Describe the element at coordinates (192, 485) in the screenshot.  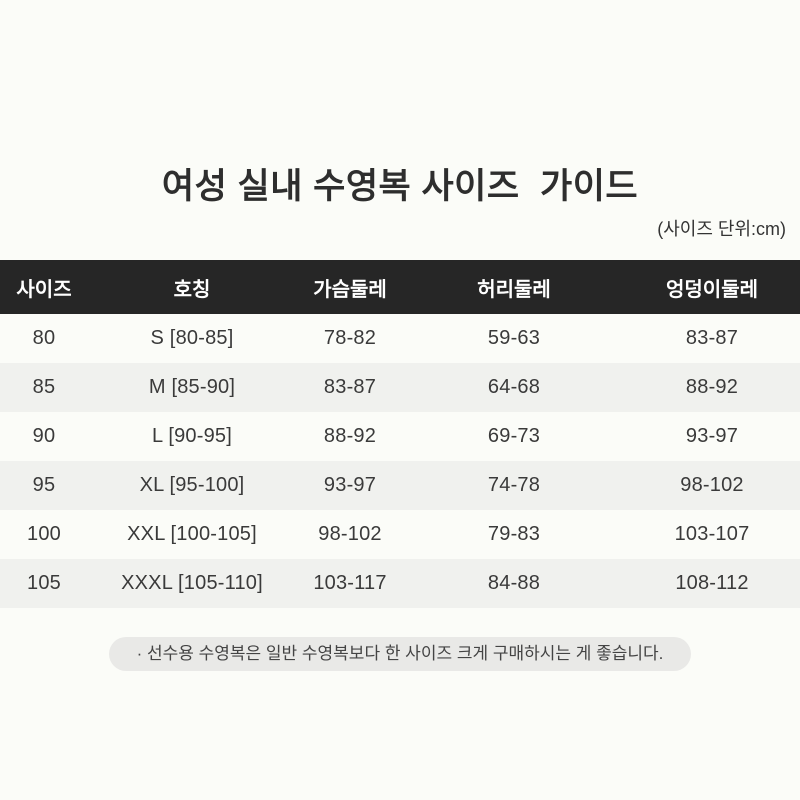
I see `table-cell: XL [95-100]` at that location.